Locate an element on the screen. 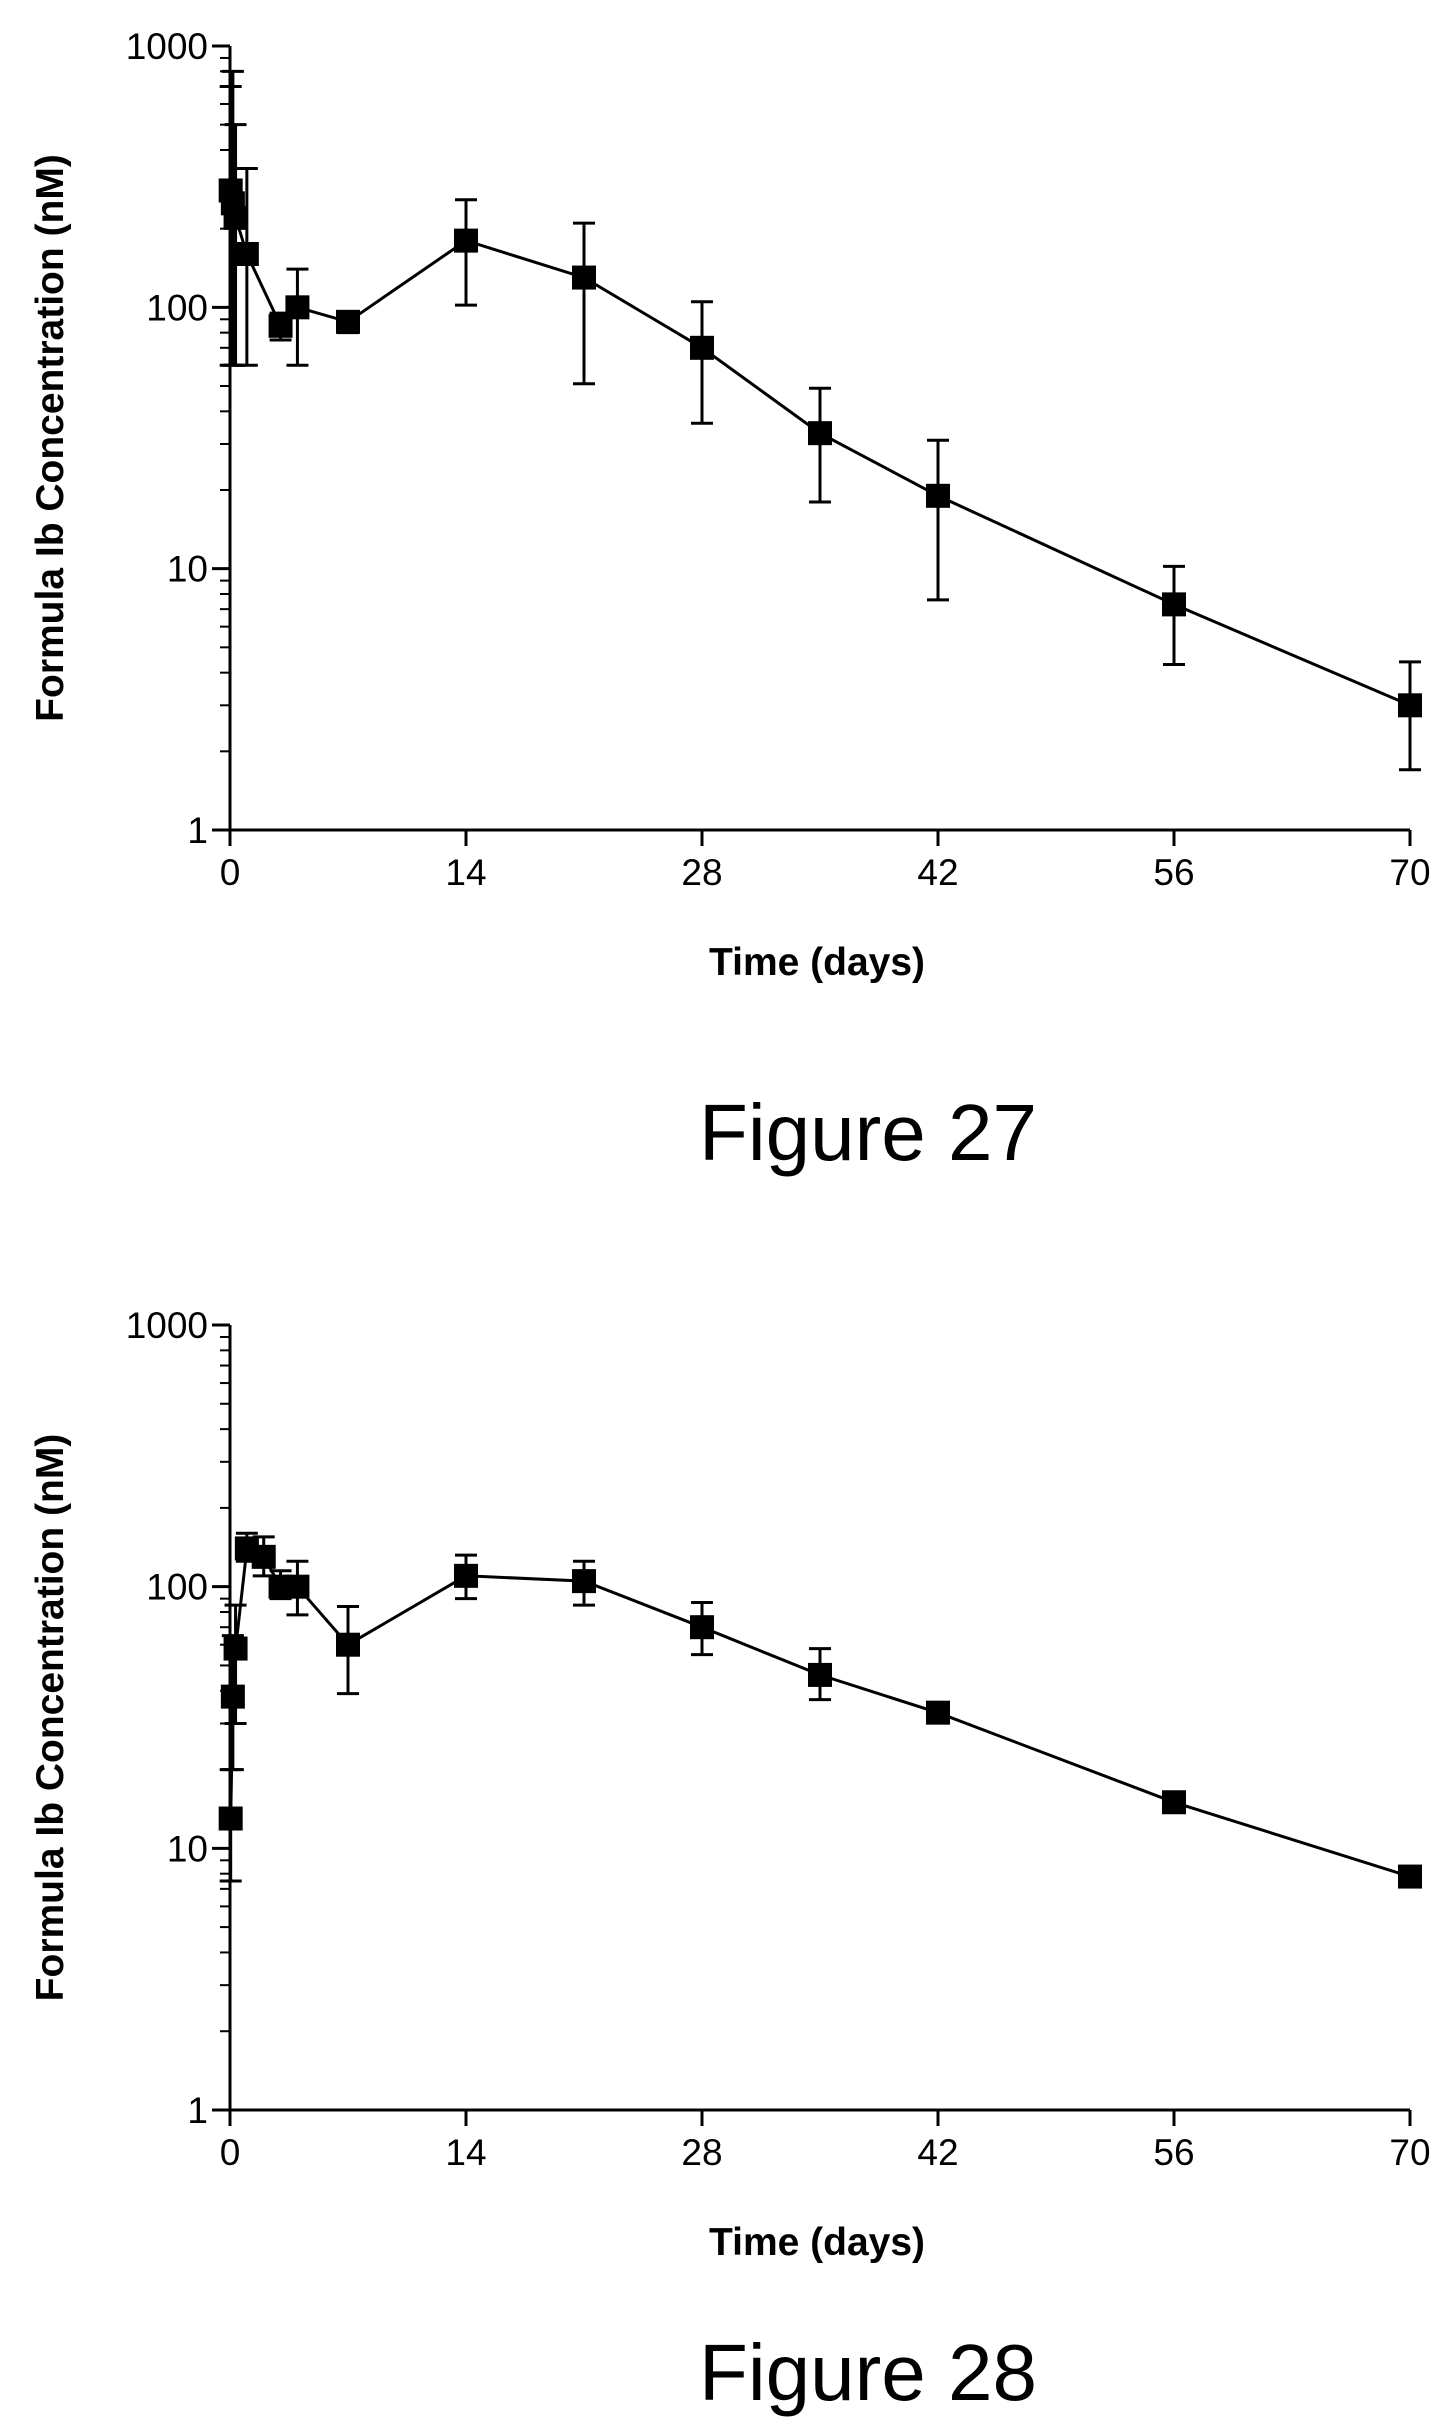 This screenshot has width=1452, height=2424. figure-caption: Figure 28 is located at coordinates (868, 2372).